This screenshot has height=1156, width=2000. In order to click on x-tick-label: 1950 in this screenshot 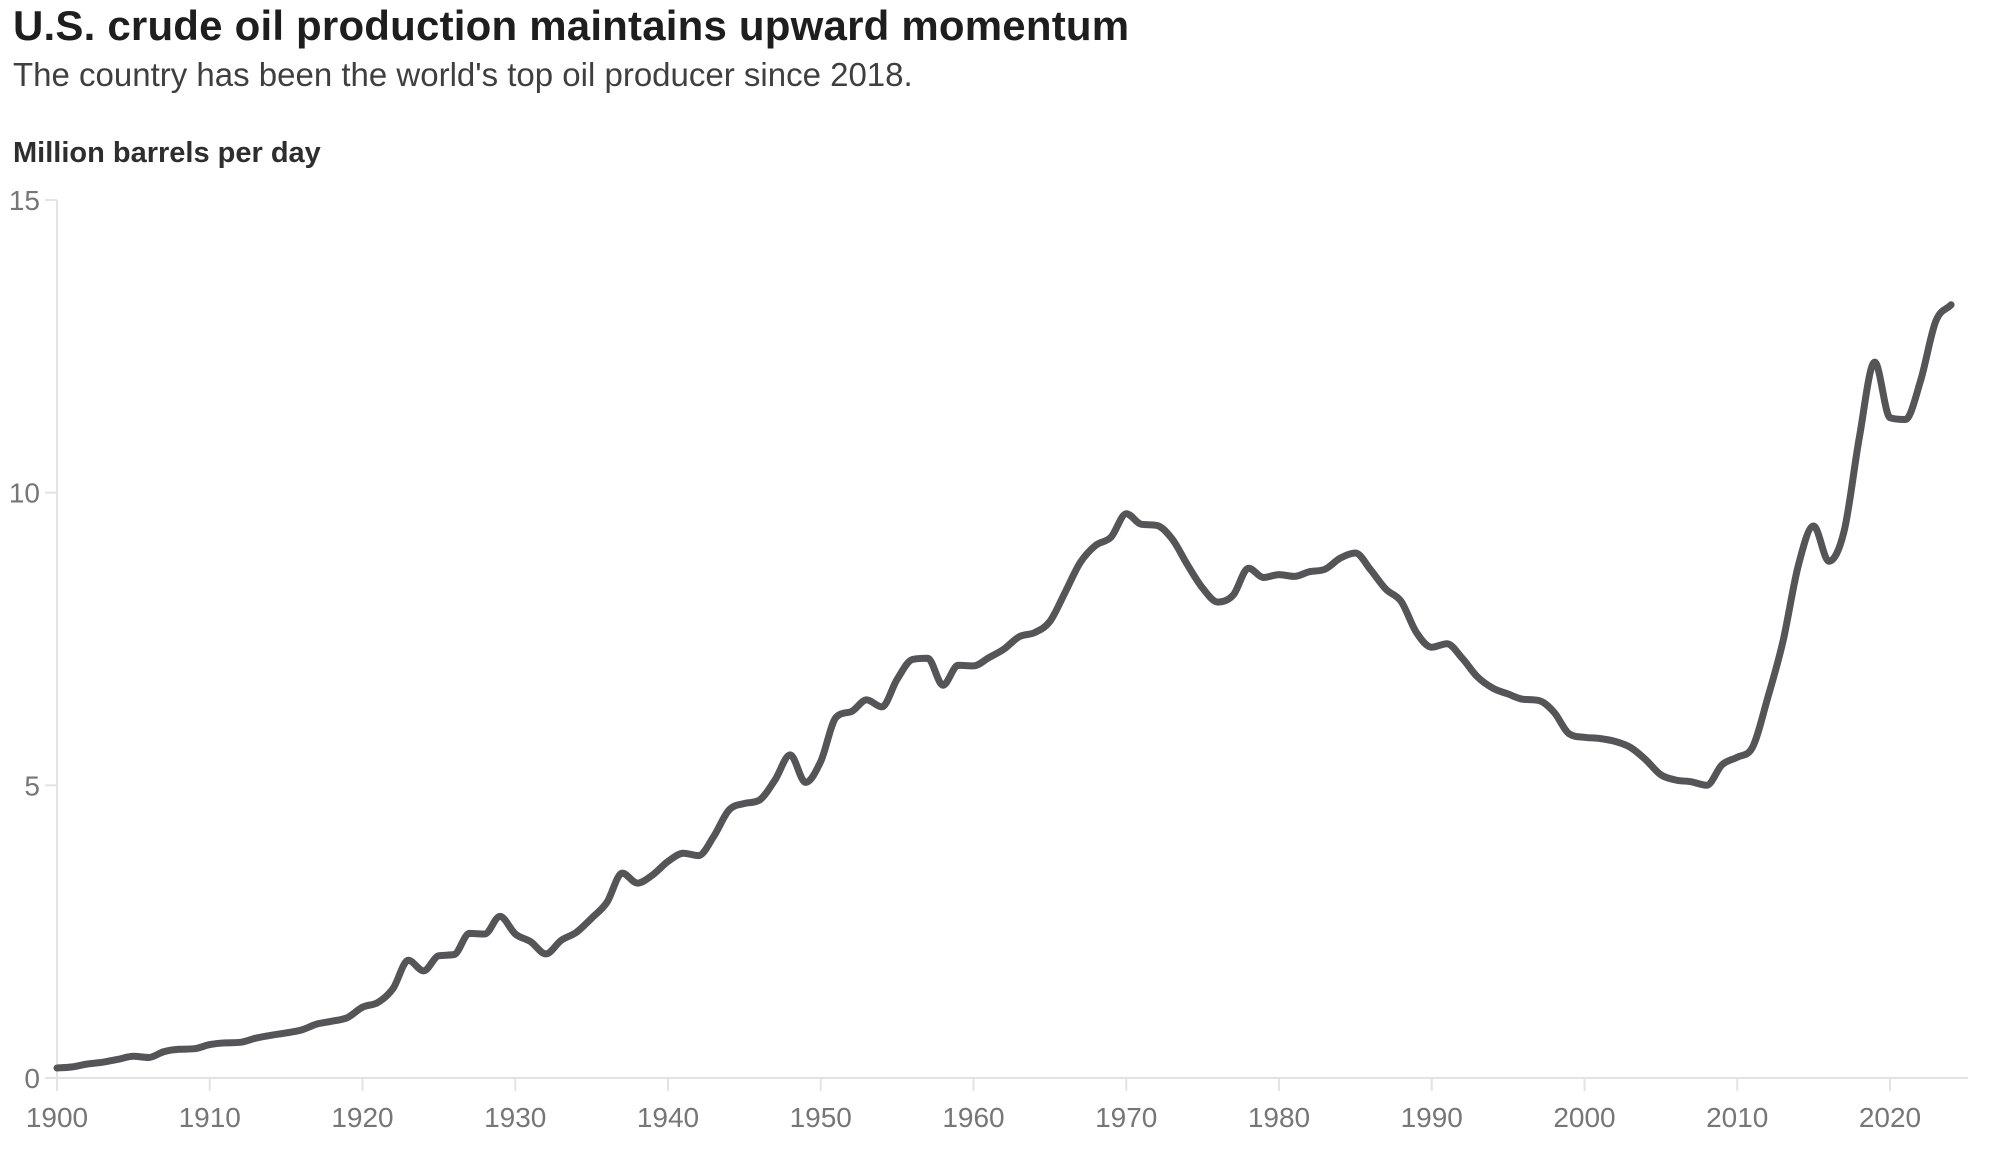, I will do `click(821, 1117)`.